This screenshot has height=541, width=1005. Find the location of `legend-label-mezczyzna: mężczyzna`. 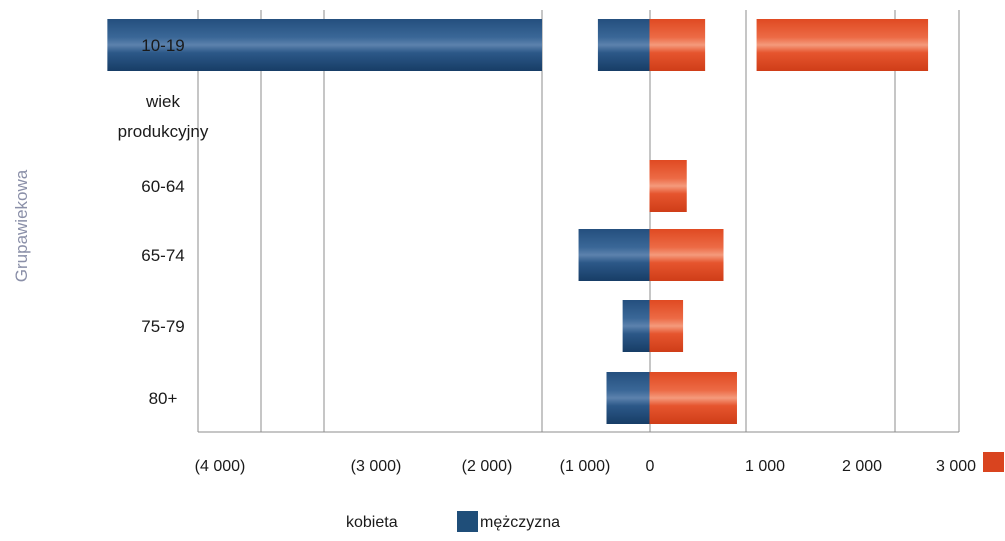

legend-label-mezczyzna: mężczyzna is located at coordinates (520, 522).